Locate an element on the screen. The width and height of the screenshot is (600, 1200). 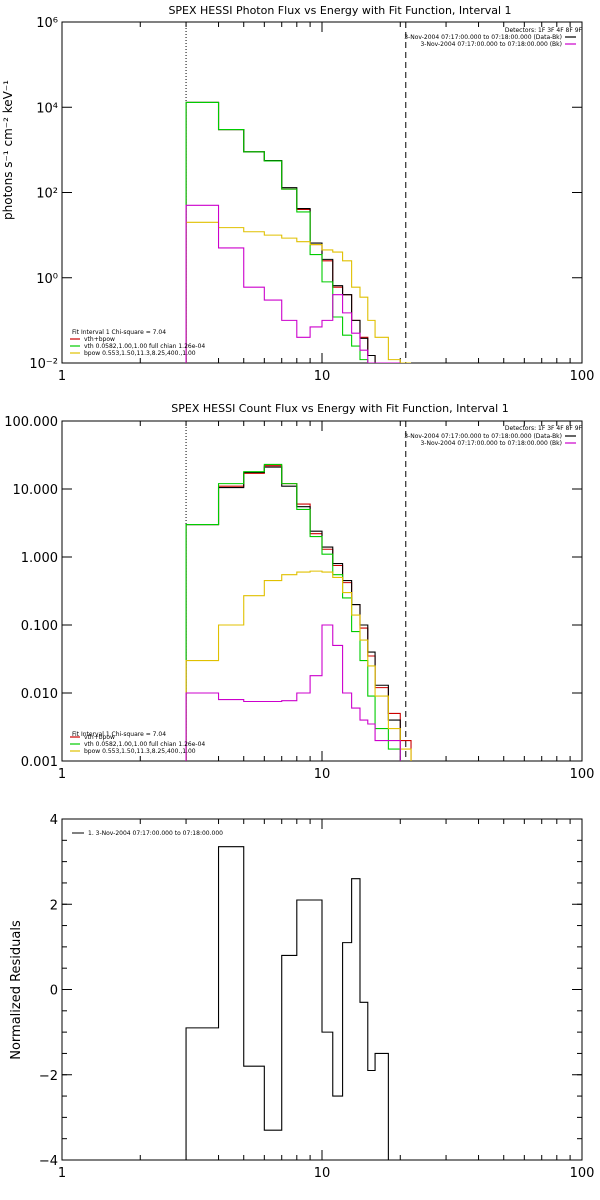
y-tick-label: 100.000 is located at coordinates (31, 422).